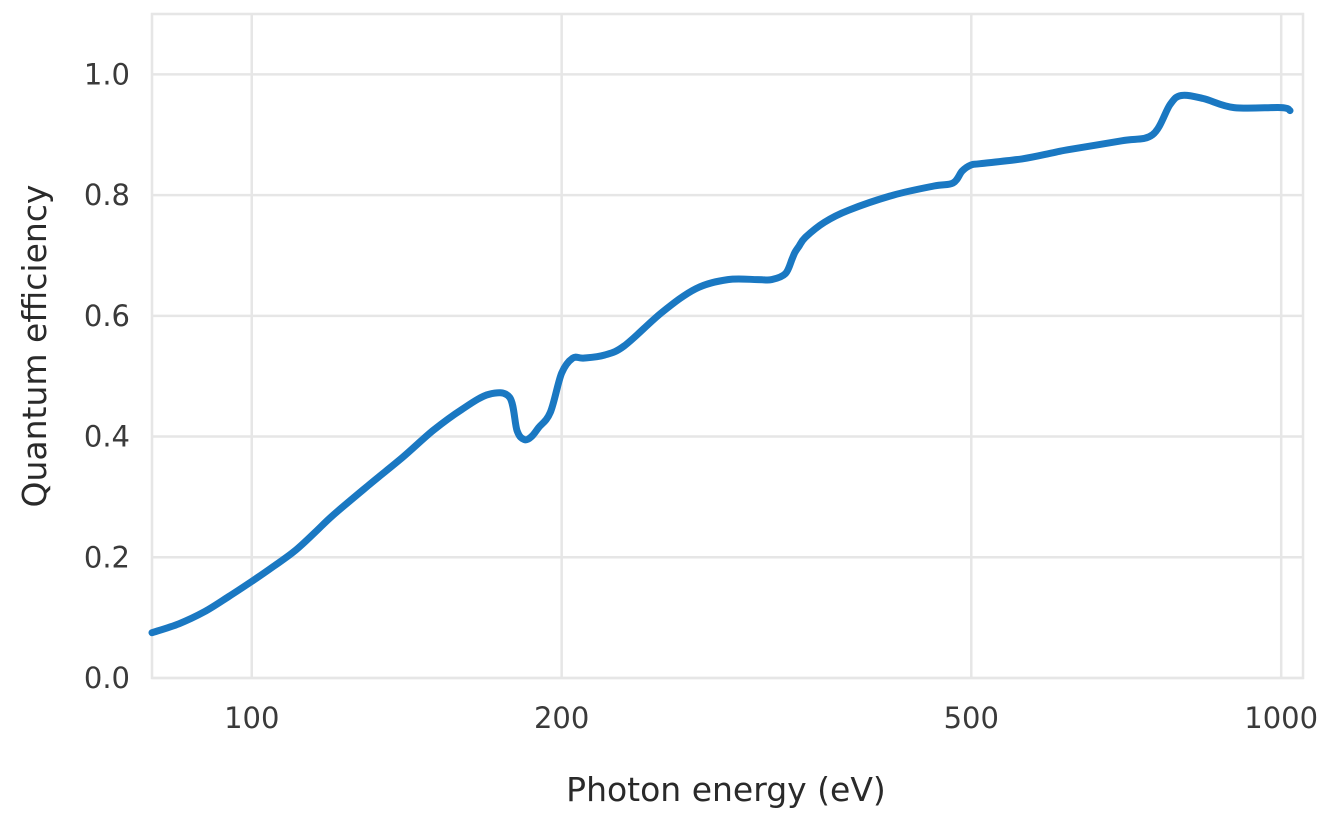 This screenshot has width=1329, height=831. Describe the element at coordinates (107, 195) in the screenshot. I see `y-tick-label: 0.8` at that location.